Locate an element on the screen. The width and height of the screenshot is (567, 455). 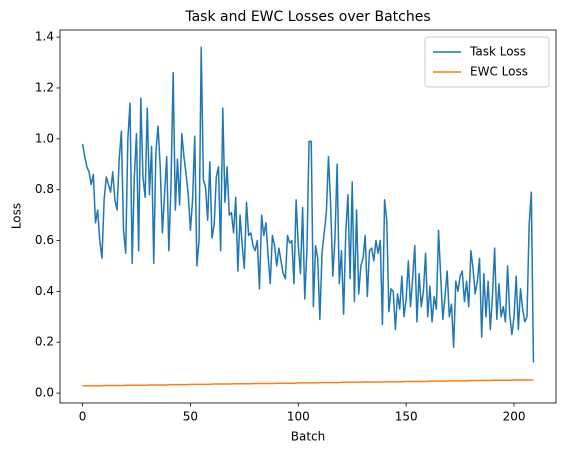
x-tick-label: 150 is located at coordinates (406, 417).